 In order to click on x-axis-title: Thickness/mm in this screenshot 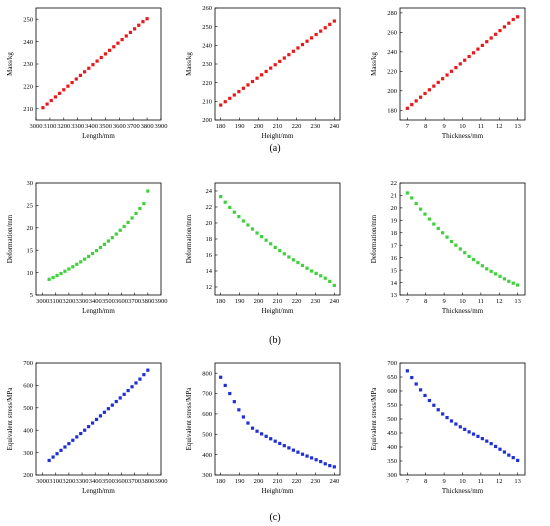, I will do `click(463, 136)`.